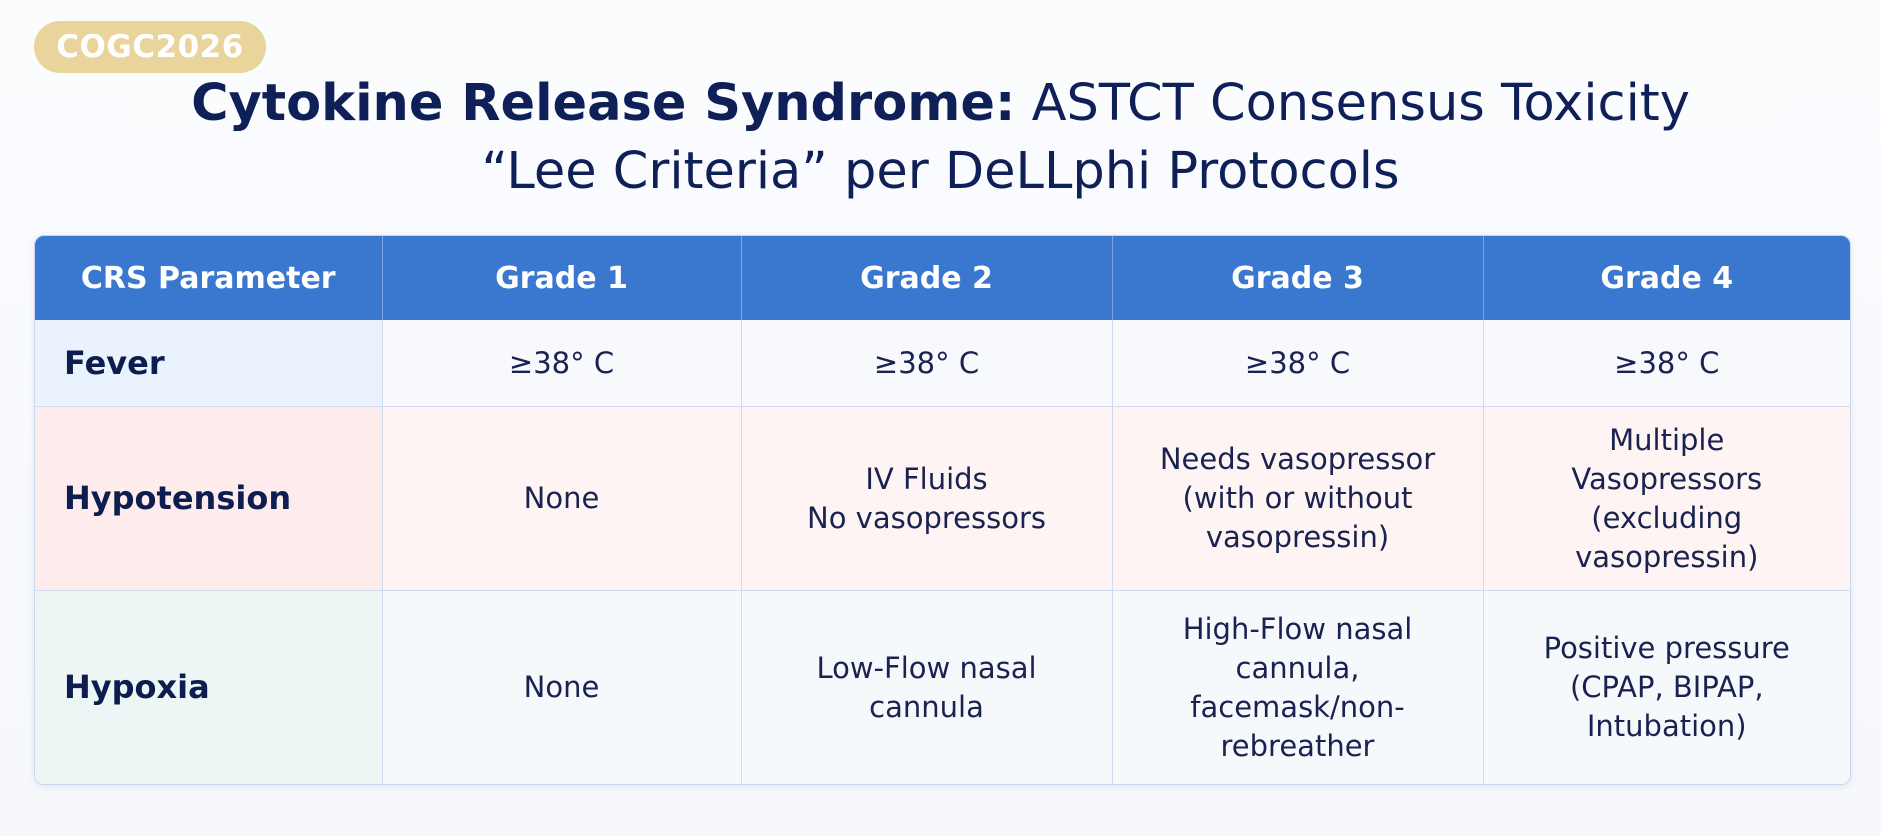  Describe the element at coordinates (927, 278) in the screenshot. I see `header-grade-2: Grade 2` at that location.